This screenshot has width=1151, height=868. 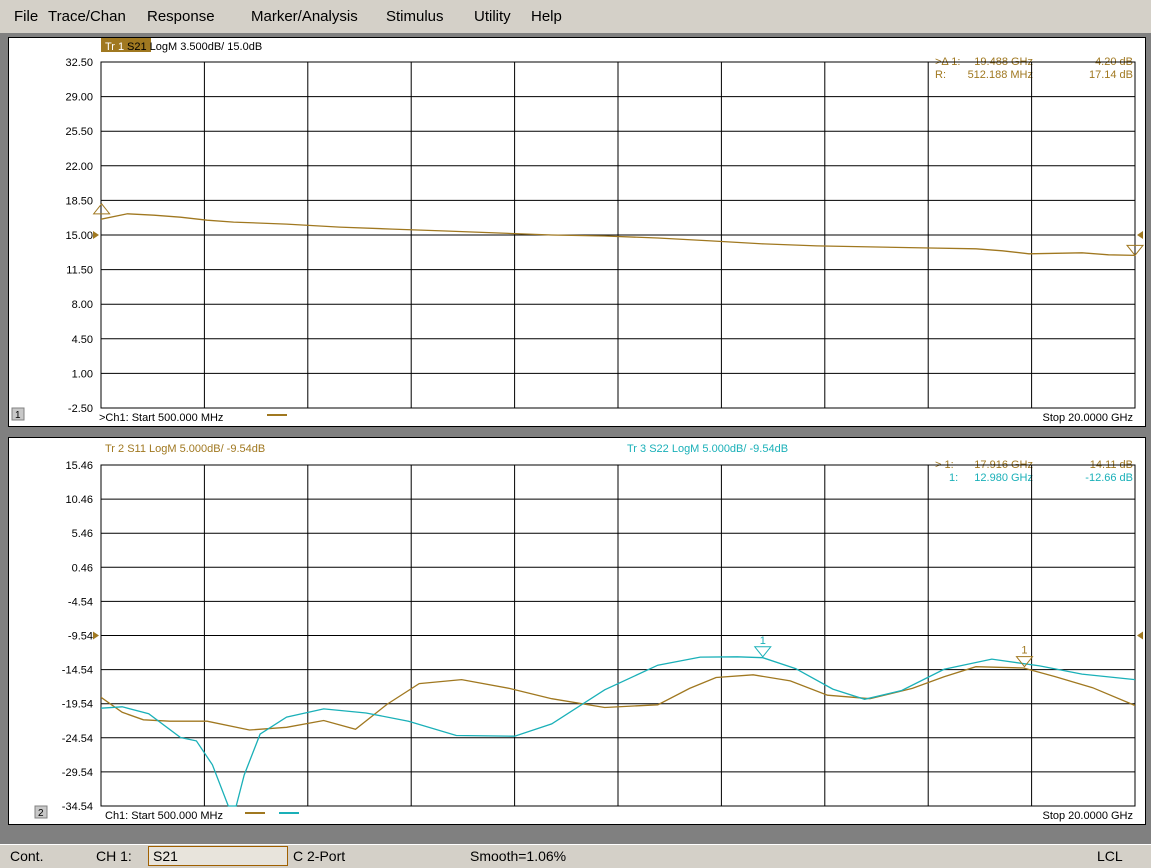 What do you see at coordinates (79, 500) in the screenshot?
I see `y-tick-label: 10.46` at bounding box center [79, 500].